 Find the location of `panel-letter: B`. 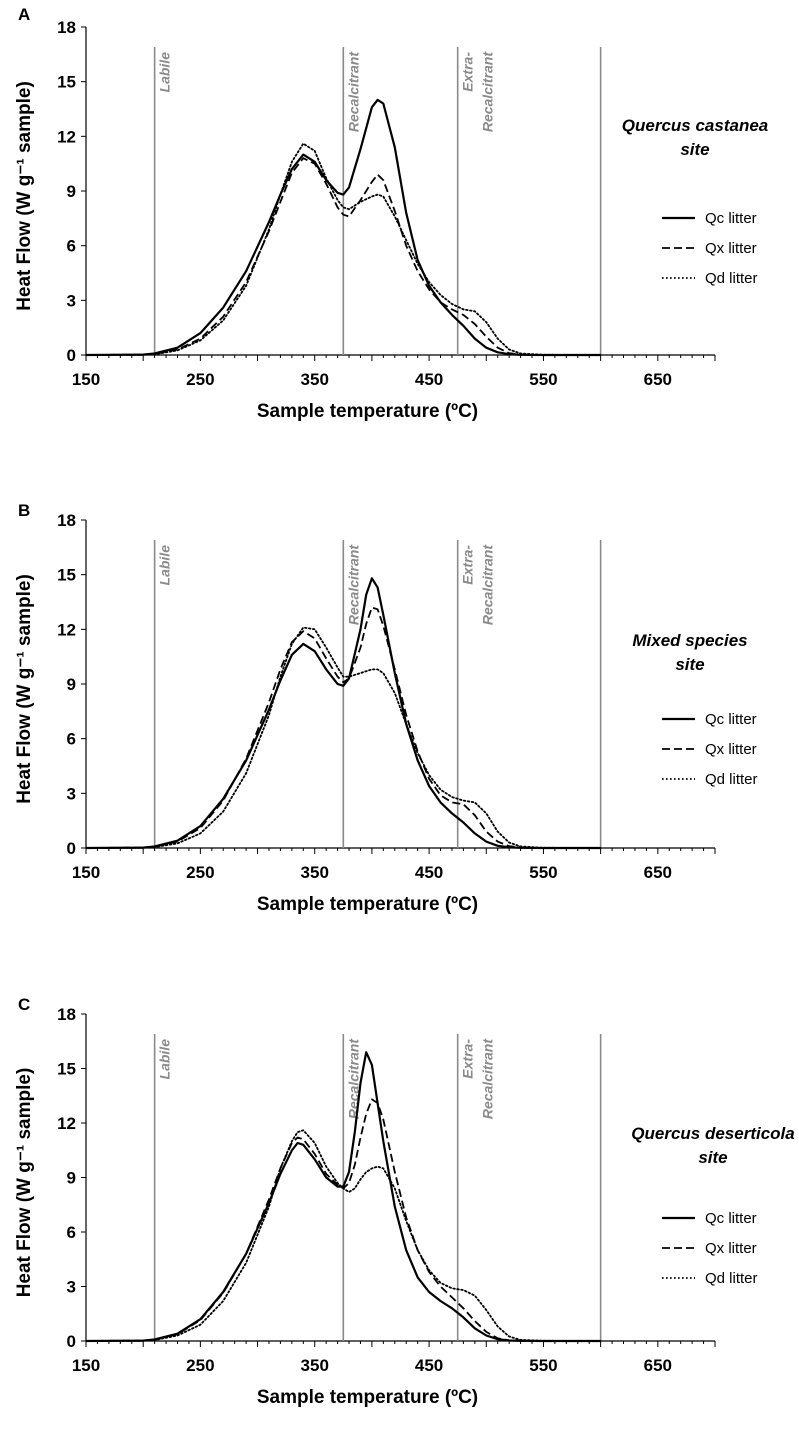

panel-letter: B is located at coordinates (24, 510).